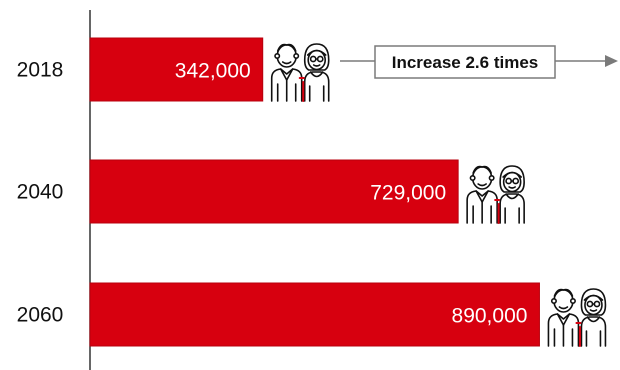  Describe the element at coordinates (490, 316) in the screenshot. I see `value-label-2060: 890,000` at that location.